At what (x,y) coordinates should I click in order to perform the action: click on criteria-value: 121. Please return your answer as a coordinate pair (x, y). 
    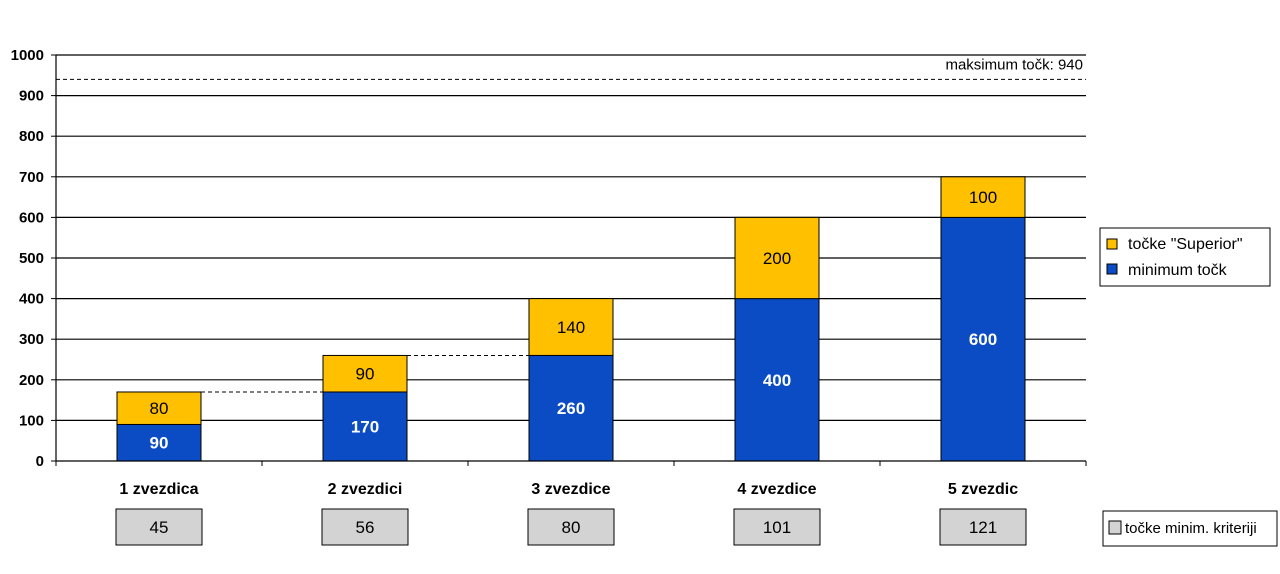
    Looking at the image, I should click on (983, 527).